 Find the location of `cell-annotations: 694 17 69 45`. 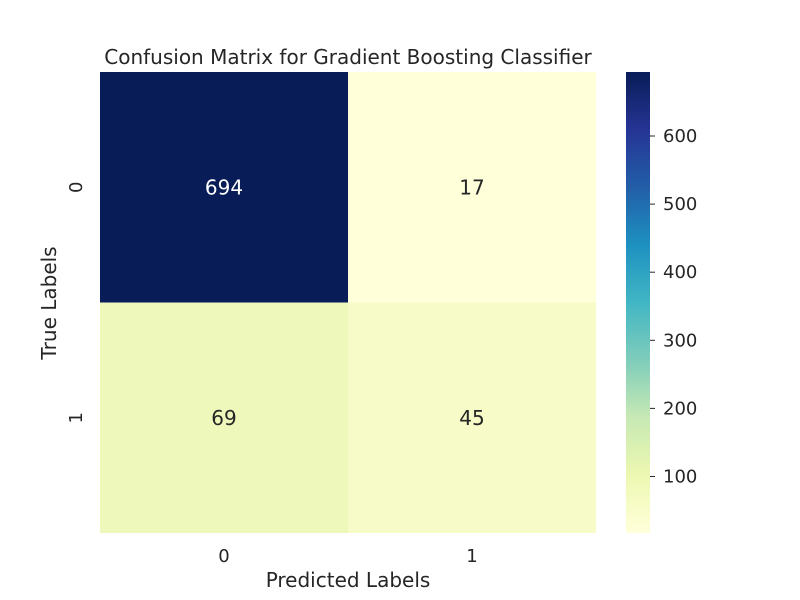

cell-annotations: 694 17 69 45 is located at coordinates (345, 302).